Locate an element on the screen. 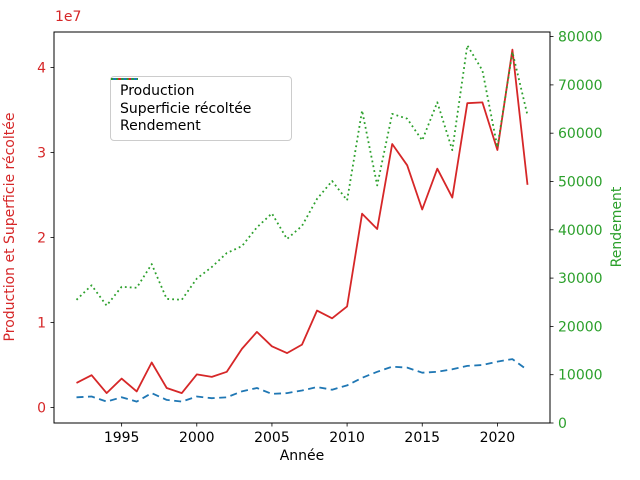 This screenshot has height=480, width=640. legend-label-superficie: Superficie récoltée is located at coordinates (186, 108).